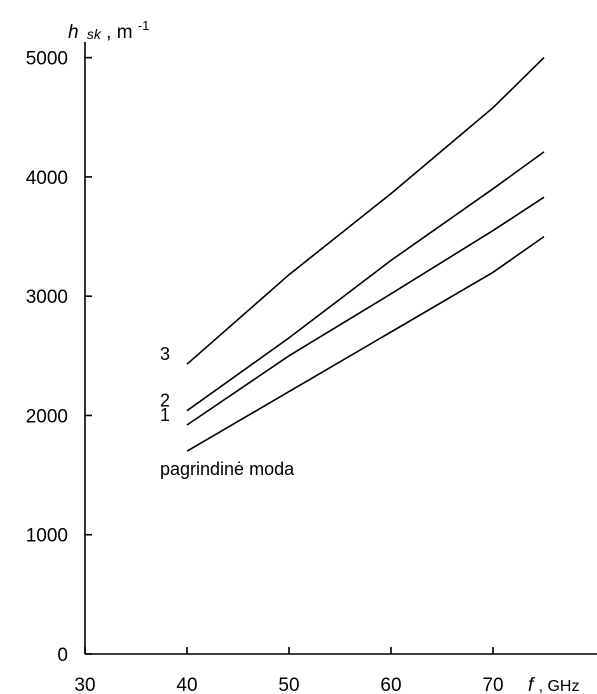 The image size is (597, 694). I want to click on x-axis-label-comma: ,, so click(543, 686).